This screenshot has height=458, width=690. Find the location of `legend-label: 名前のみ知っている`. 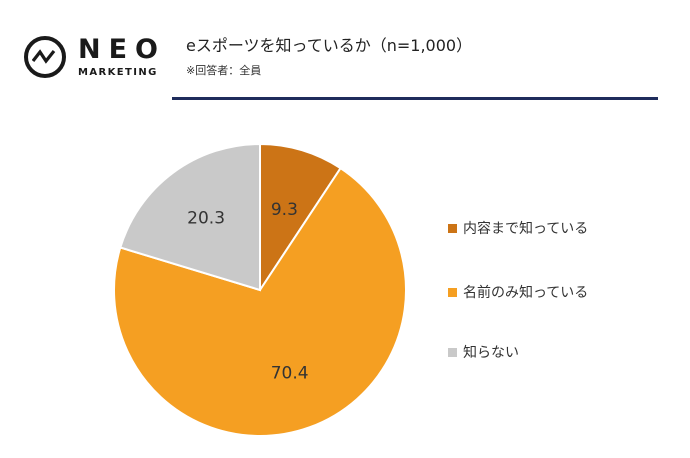

legend-label: 名前のみ知っている is located at coordinates (526, 293).